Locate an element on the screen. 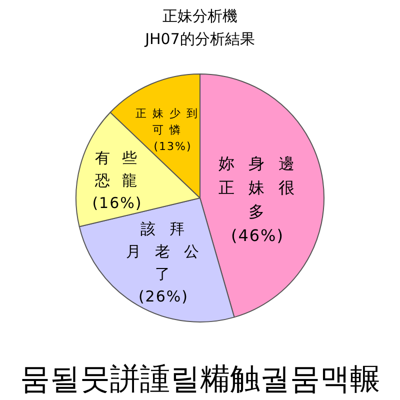 The width and height of the screenshot is (400, 400). annotation: 뭄될뭇誁諥릴糒触궐뭄맥輾 is located at coordinates (200, 379).